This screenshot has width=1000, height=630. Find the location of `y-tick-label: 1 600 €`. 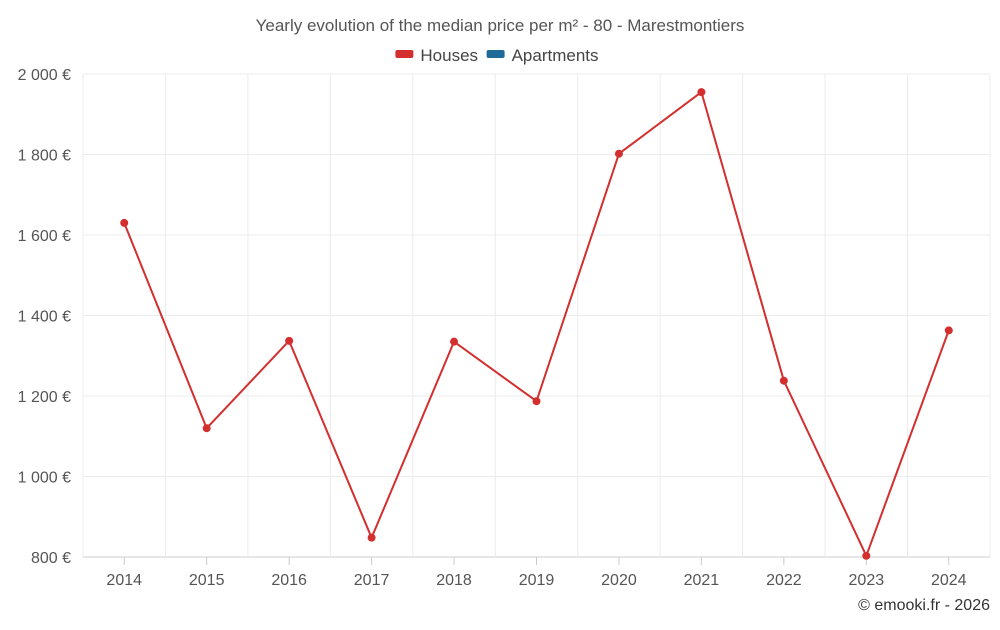

y-tick-label: 1 600 € is located at coordinates (44, 236).